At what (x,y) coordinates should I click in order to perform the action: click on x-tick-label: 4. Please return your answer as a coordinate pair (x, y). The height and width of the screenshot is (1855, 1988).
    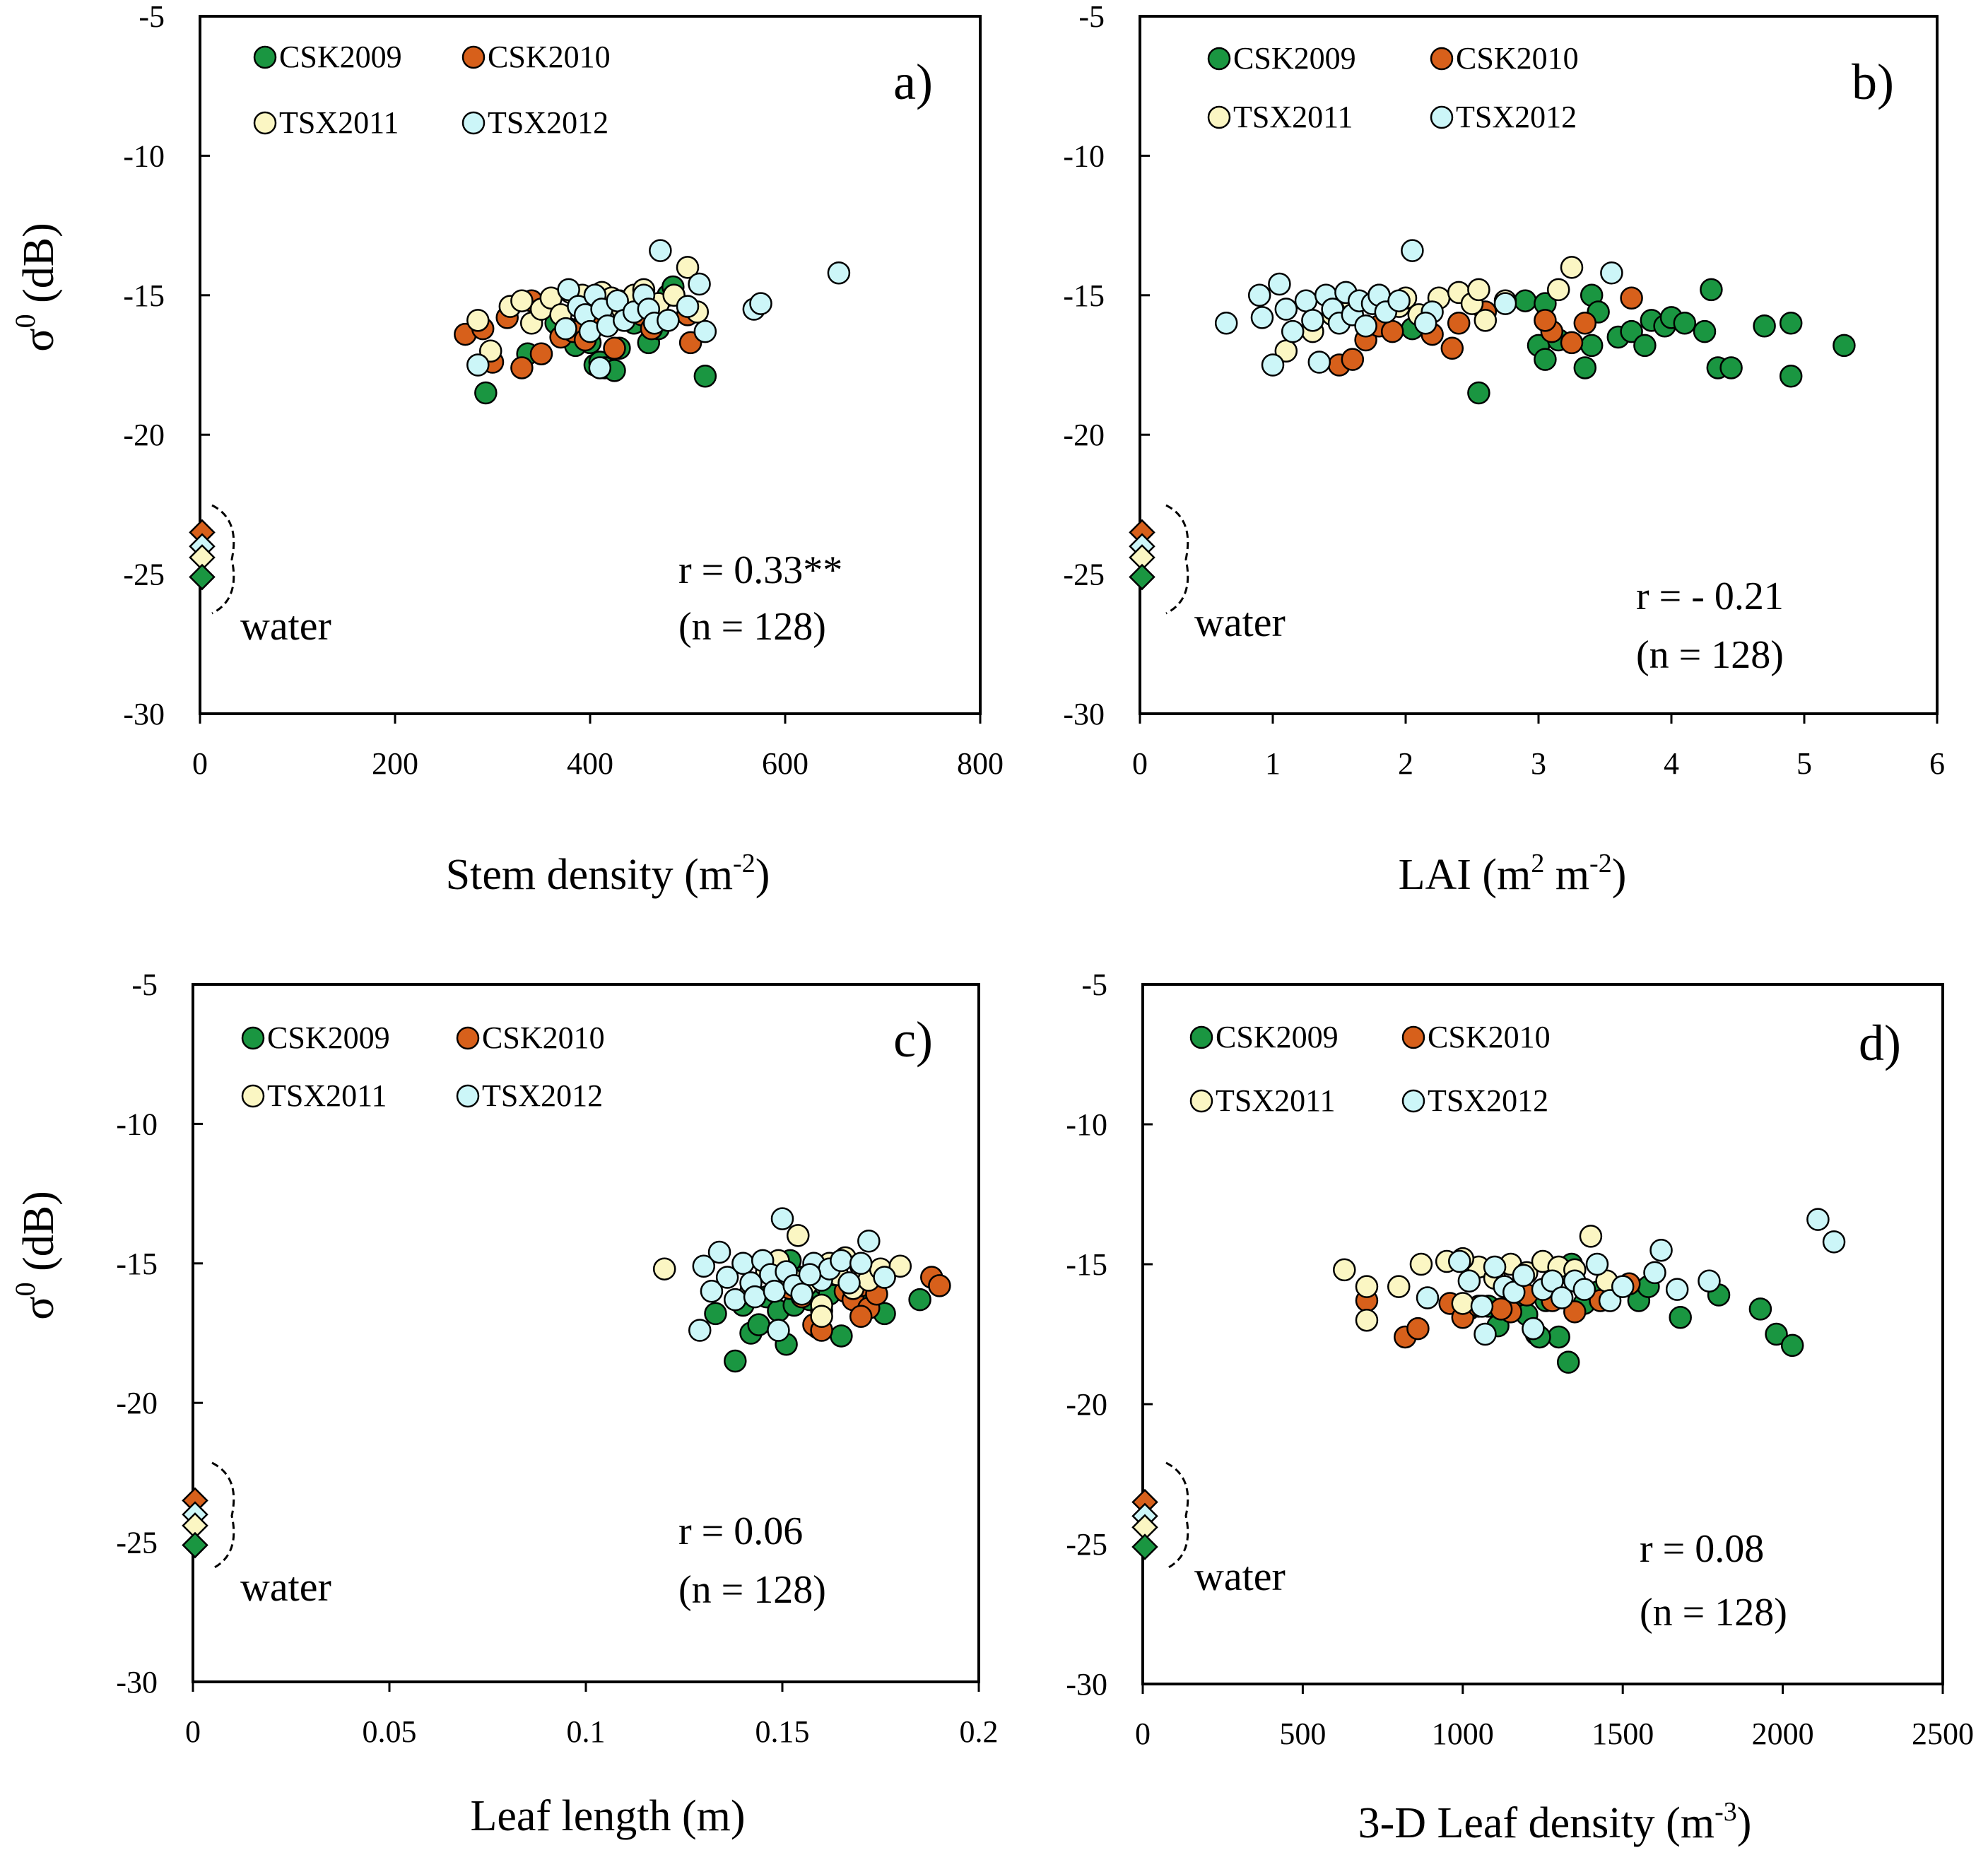
    Looking at the image, I should click on (1671, 763).